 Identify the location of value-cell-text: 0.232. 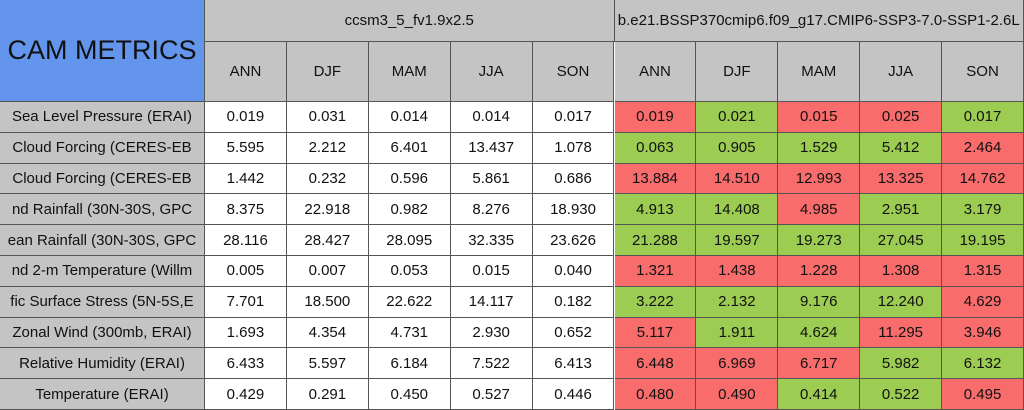
(327, 178).